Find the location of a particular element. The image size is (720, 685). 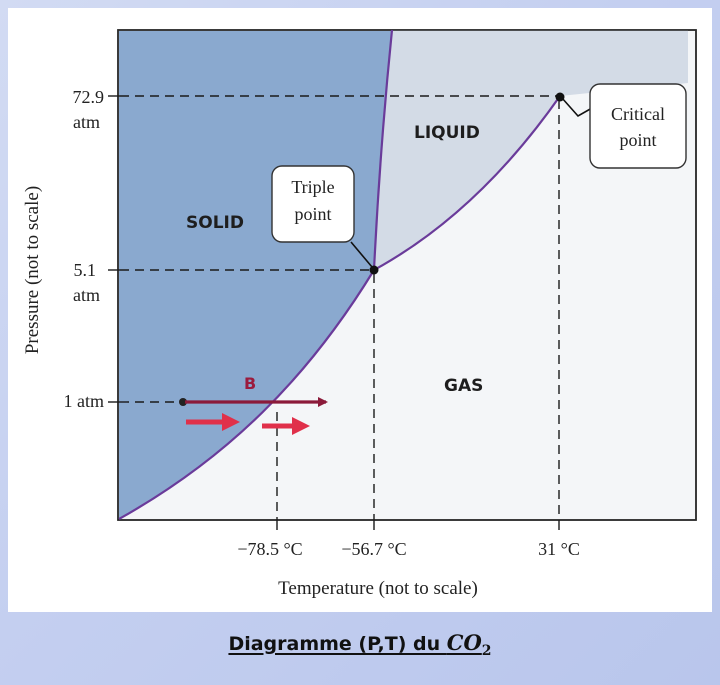

triple-point-line1: Triple is located at coordinates (312, 187).